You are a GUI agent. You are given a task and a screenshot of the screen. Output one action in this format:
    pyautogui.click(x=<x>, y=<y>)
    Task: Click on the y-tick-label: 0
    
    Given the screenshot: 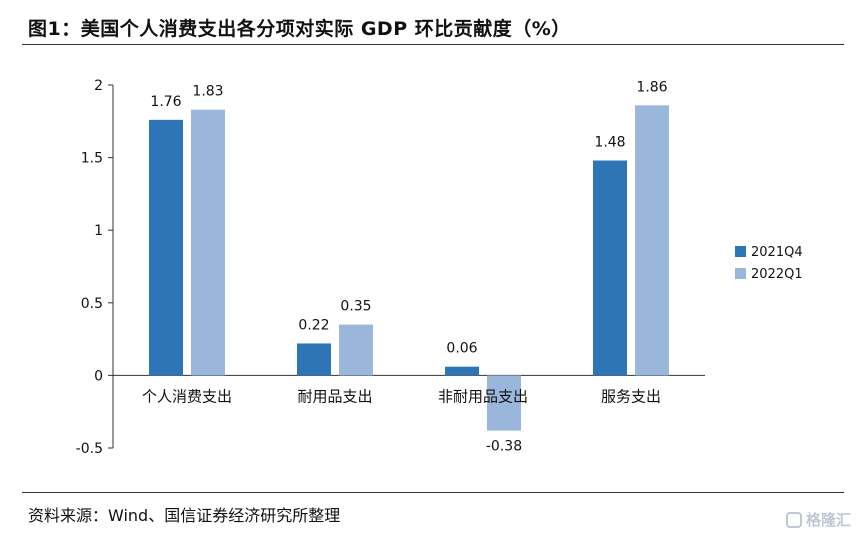 What is the action you would take?
    pyautogui.click(x=98, y=376)
    